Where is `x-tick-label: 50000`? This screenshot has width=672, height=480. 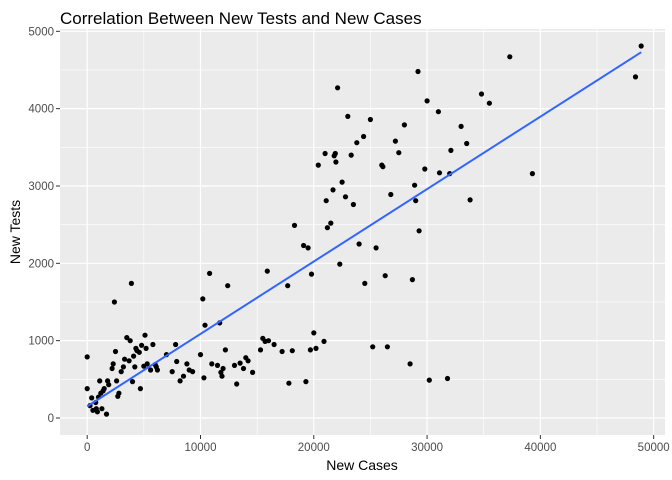
x-tick-label: 50000 is located at coordinates (654, 448).